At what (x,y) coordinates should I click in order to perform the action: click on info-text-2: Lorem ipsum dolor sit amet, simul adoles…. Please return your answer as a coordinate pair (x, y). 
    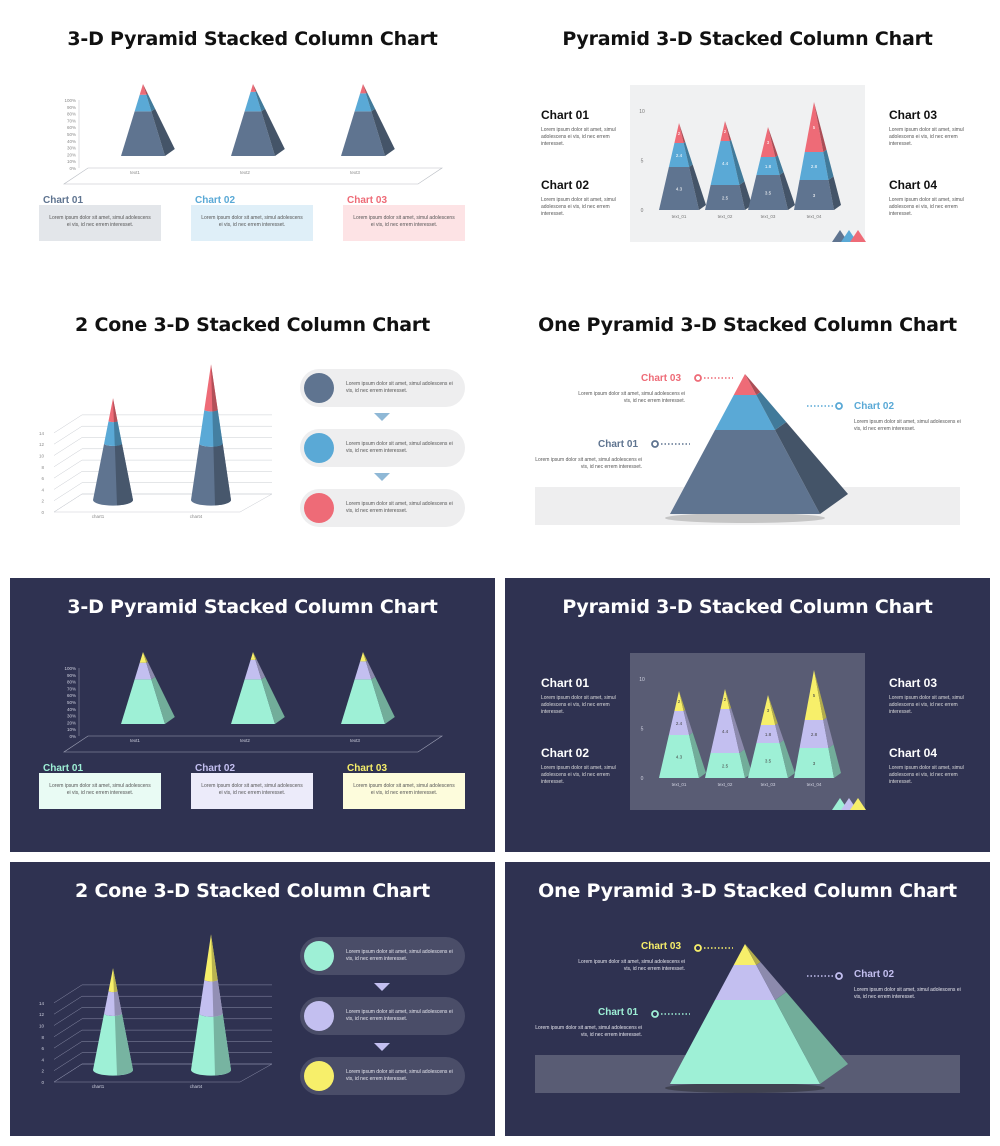
    Looking at the image, I should click on (399, 1015).